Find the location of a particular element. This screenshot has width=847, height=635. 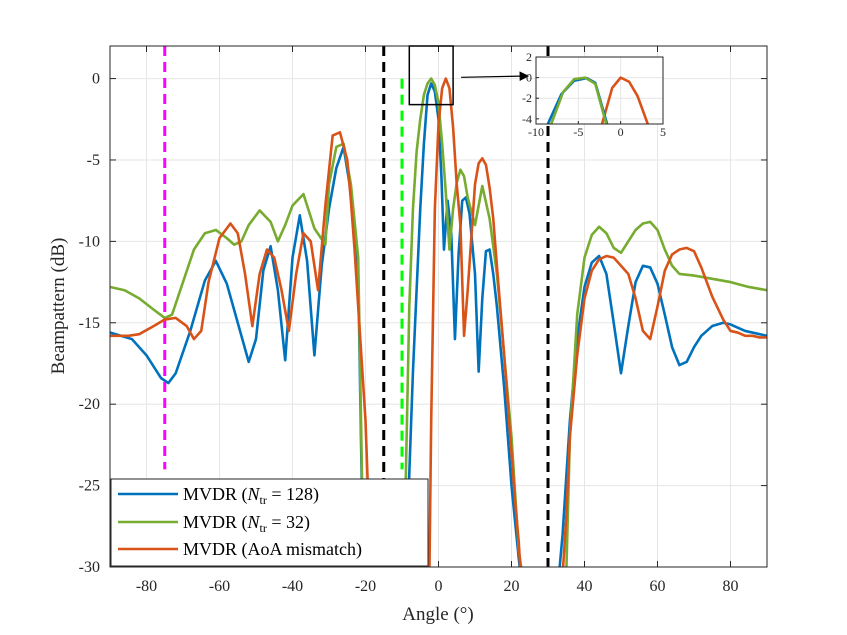

legend-entry-2: MVDR (Ntr = 32) is located at coordinates (214, 523).